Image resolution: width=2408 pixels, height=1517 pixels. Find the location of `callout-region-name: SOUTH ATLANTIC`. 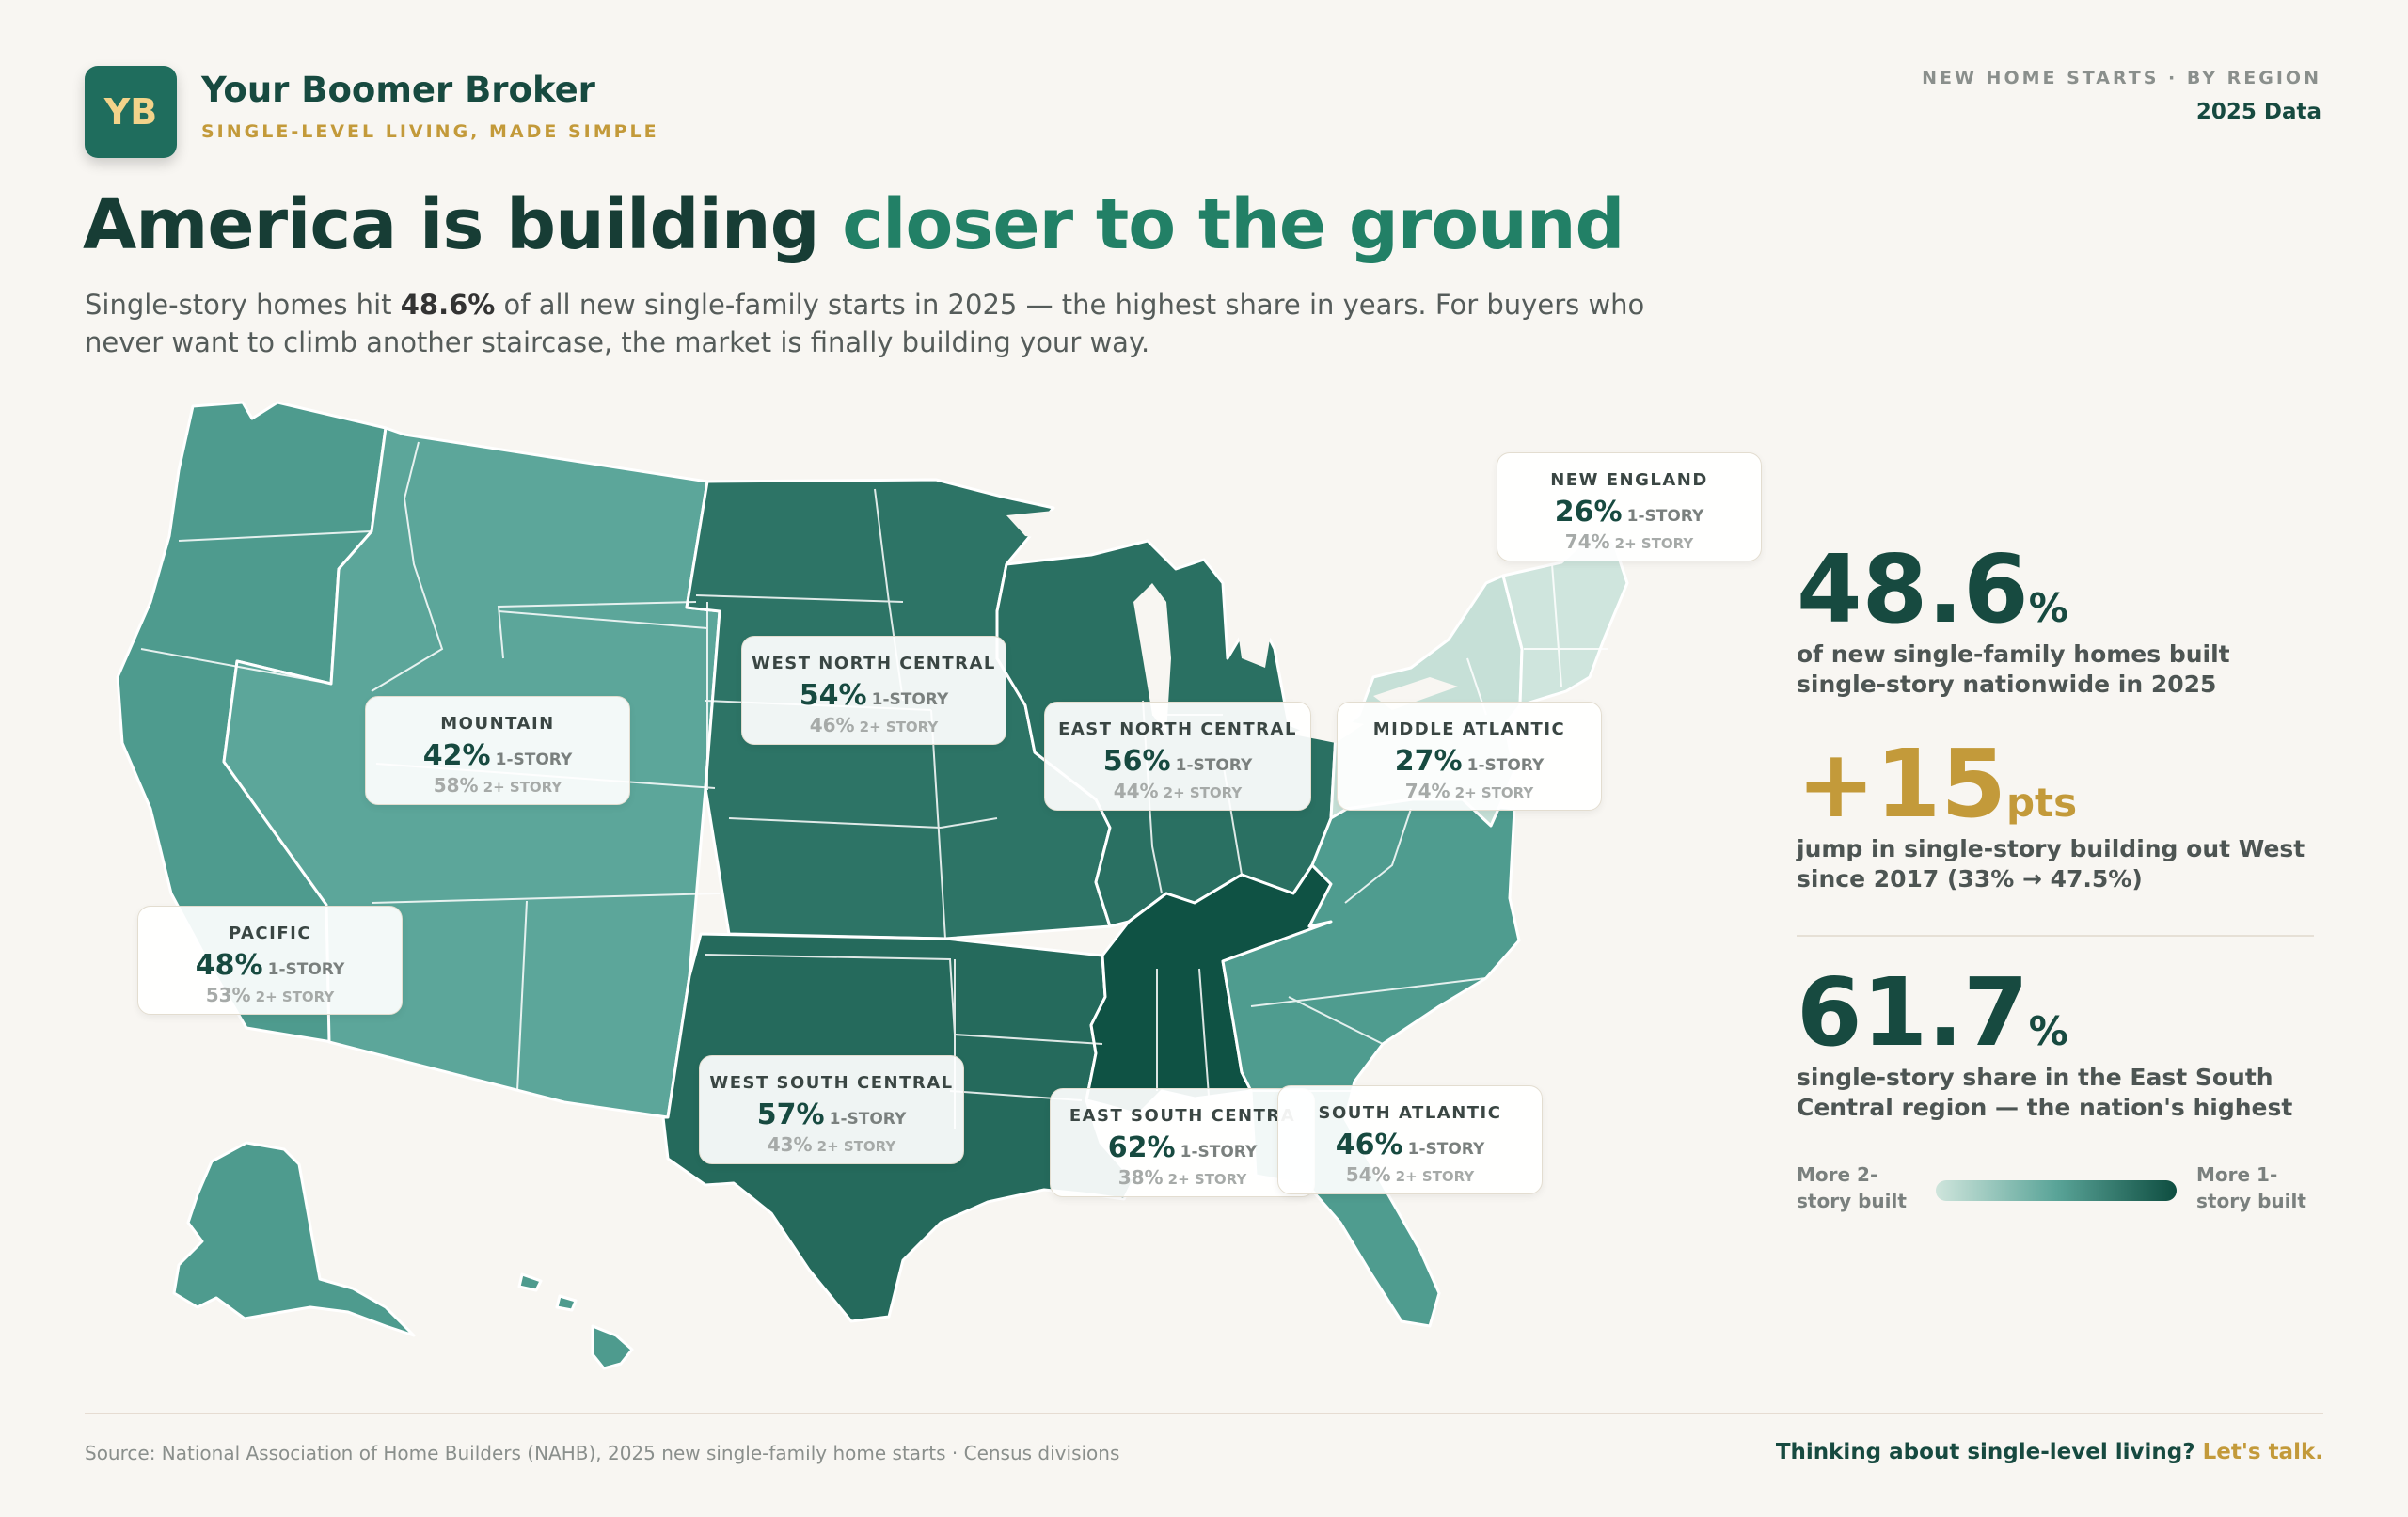

callout-region-name: SOUTH ATLANTIC is located at coordinates (1410, 1113).